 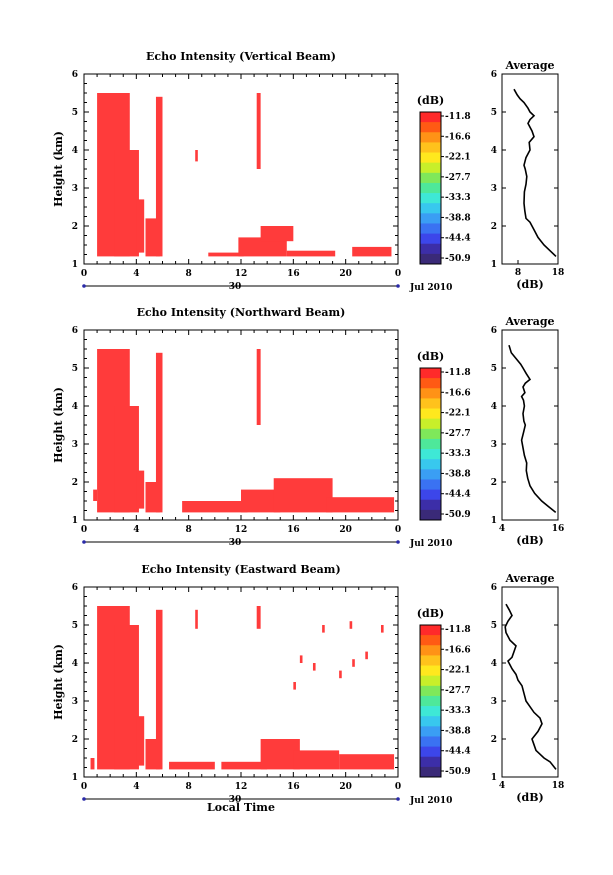 What do you see at coordinates (244, 175) in the screenshot?
I see `echo-regions` at bounding box center [244, 175].